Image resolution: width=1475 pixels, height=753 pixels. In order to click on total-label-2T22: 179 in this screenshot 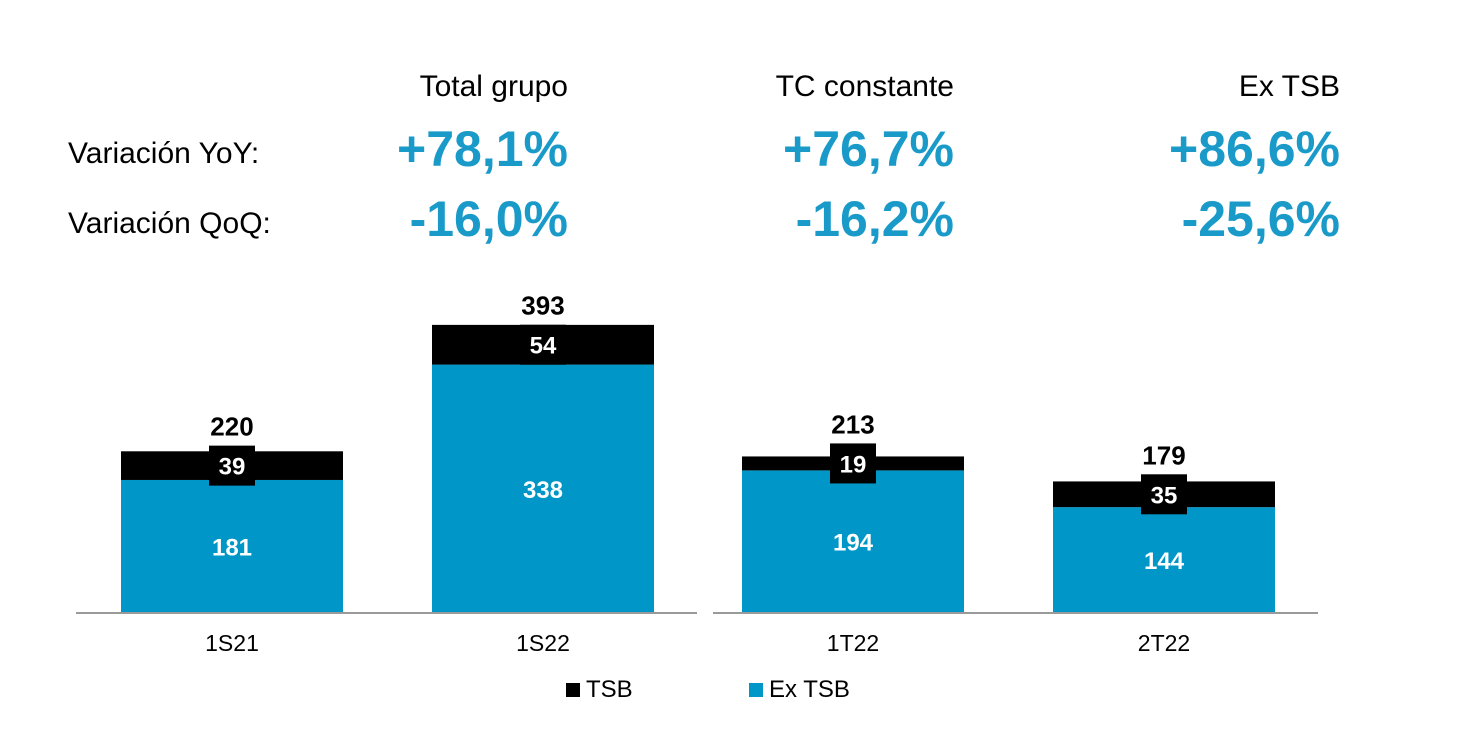, I will do `click(1163, 455)`.